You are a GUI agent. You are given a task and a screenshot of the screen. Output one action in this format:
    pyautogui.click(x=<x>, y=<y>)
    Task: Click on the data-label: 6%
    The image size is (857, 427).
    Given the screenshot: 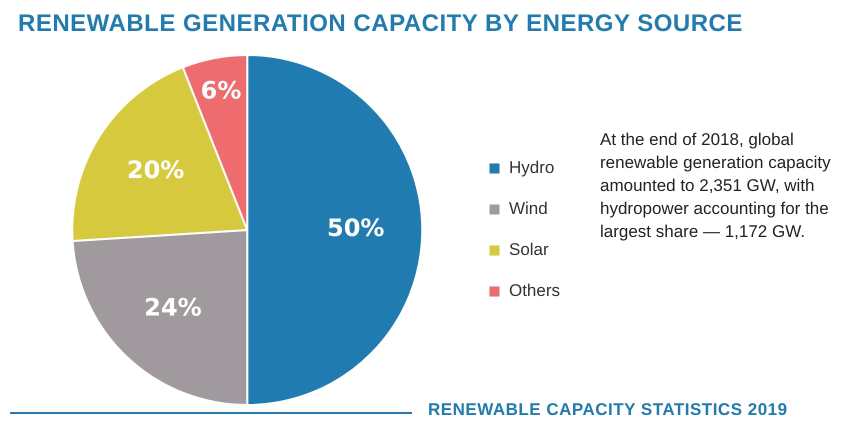 What is the action you would take?
    pyautogui.click(x=221, y=90)
    